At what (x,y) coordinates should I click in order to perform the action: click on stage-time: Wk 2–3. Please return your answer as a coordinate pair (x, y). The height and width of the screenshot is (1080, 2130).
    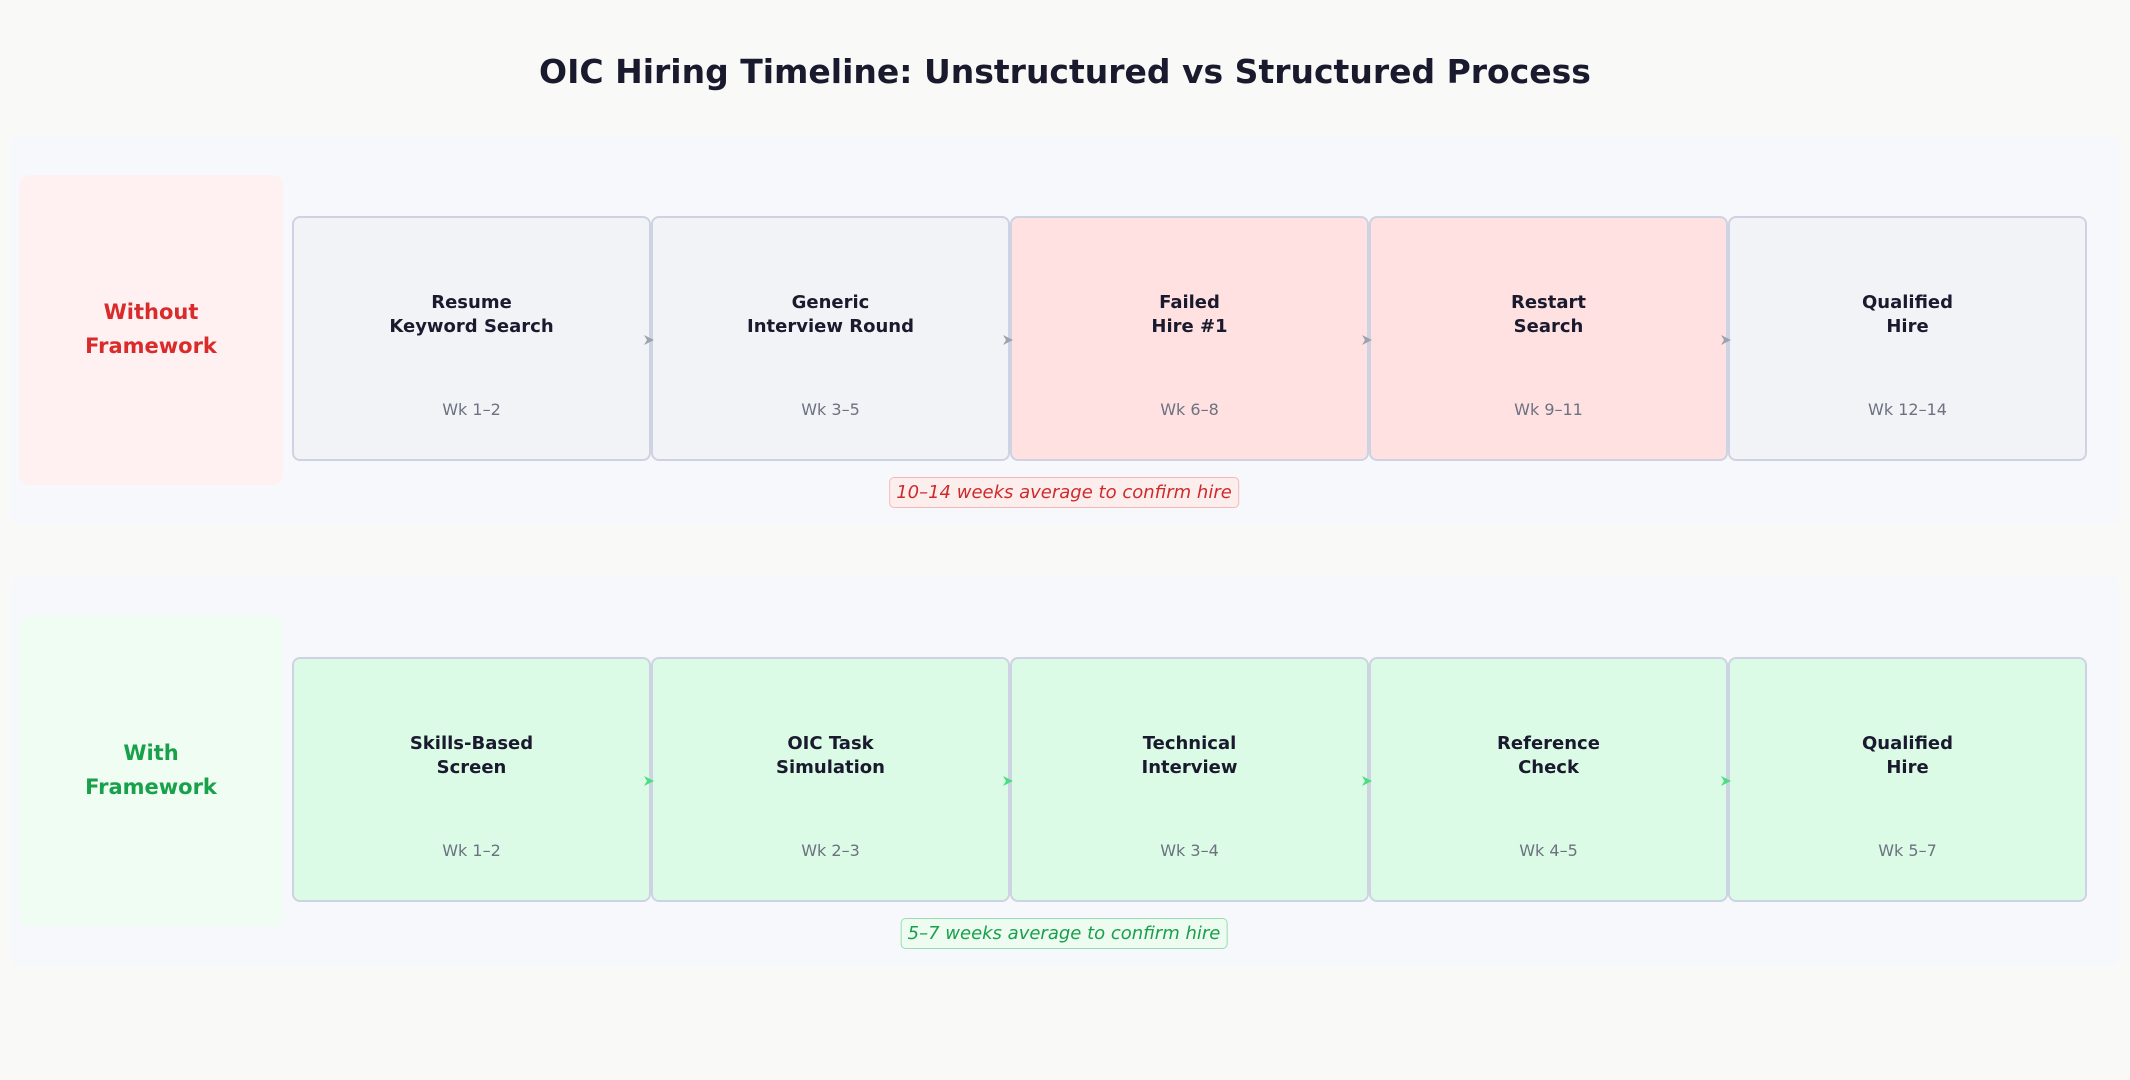
    Looking at the image, I should click on (830, 850).